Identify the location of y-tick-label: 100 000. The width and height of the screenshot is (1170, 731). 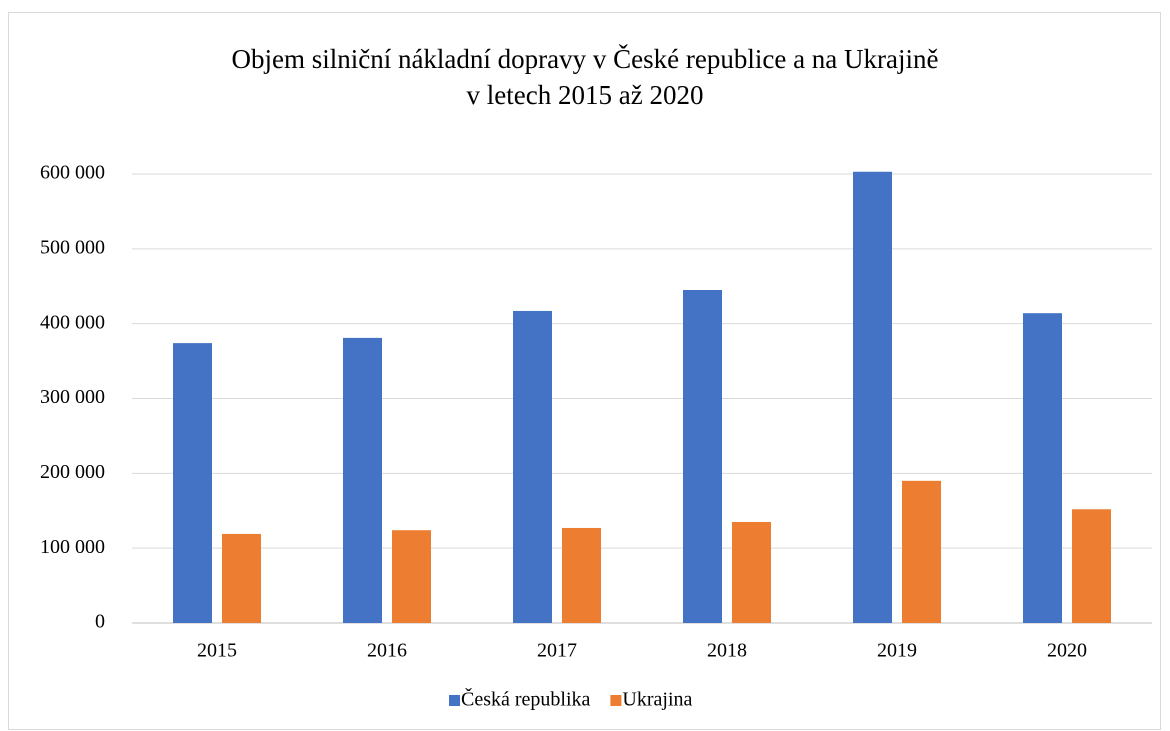
(72, 547).